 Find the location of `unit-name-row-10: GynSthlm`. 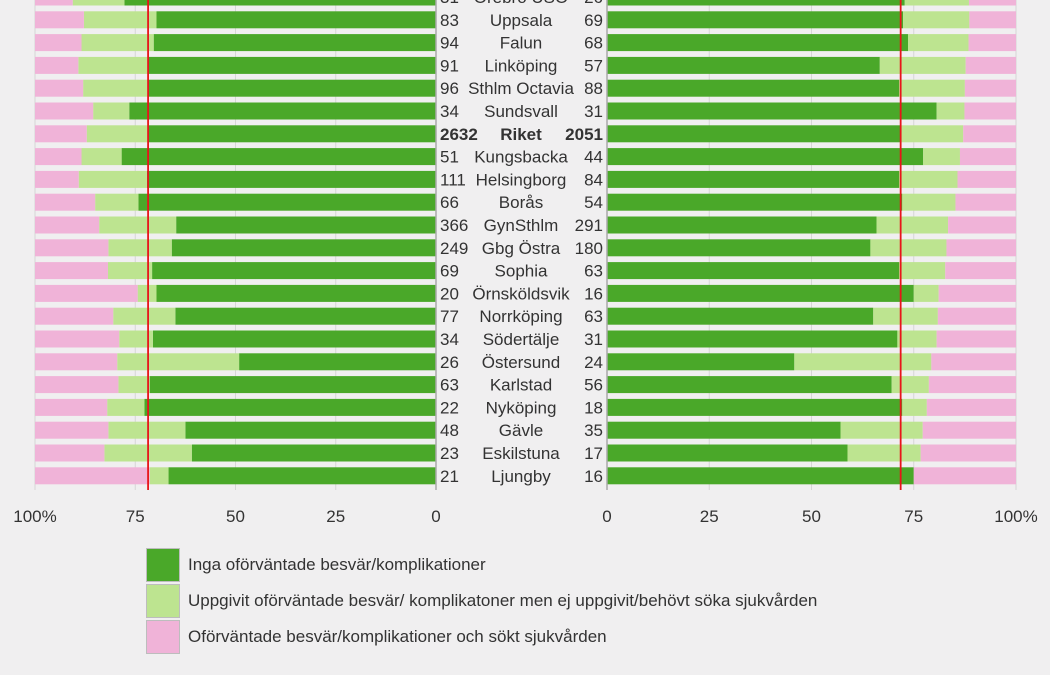

unit-name-row-10: GynSthlm is located at coordinates (521, 225).